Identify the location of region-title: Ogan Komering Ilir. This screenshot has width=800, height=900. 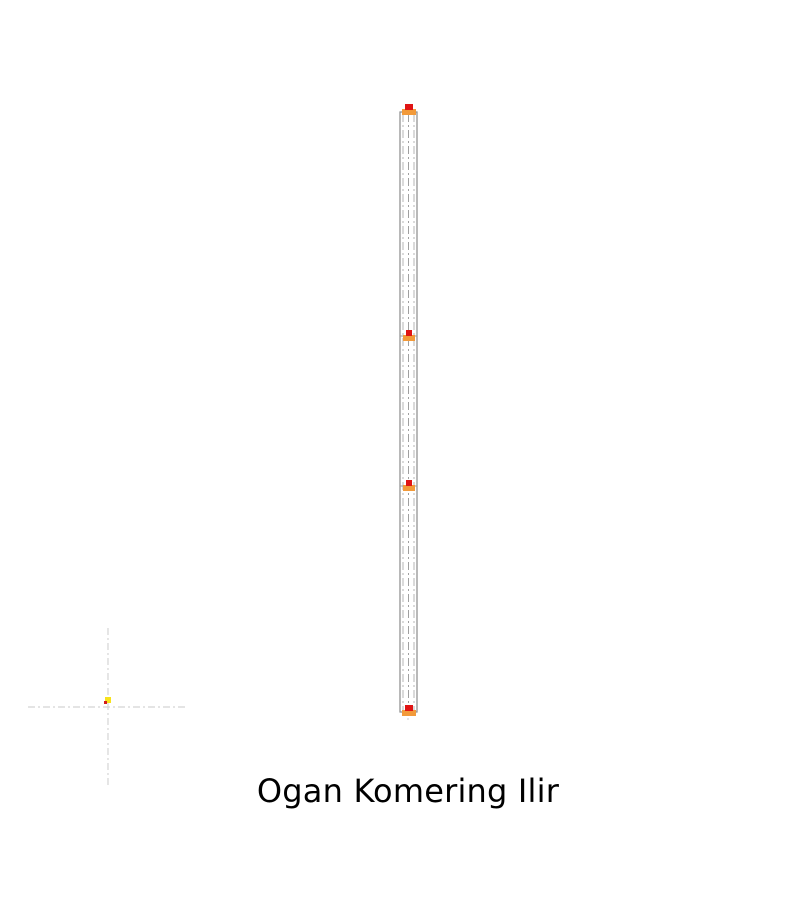
(408, 791).